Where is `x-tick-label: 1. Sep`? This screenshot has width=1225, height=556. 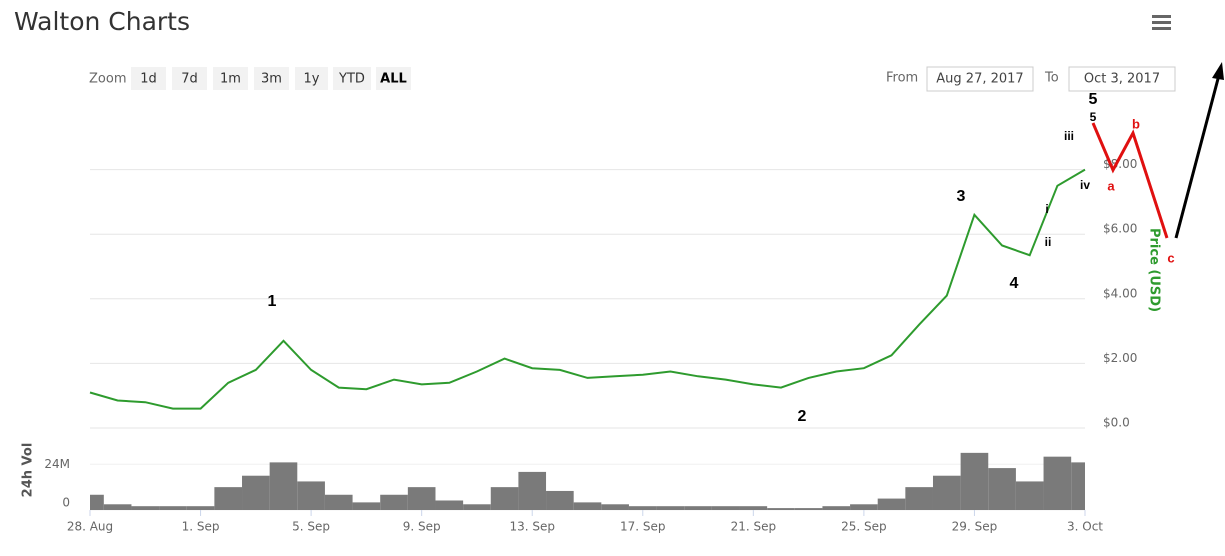
x-tick-label: 1. Sep is located at coordinates (201, 527).